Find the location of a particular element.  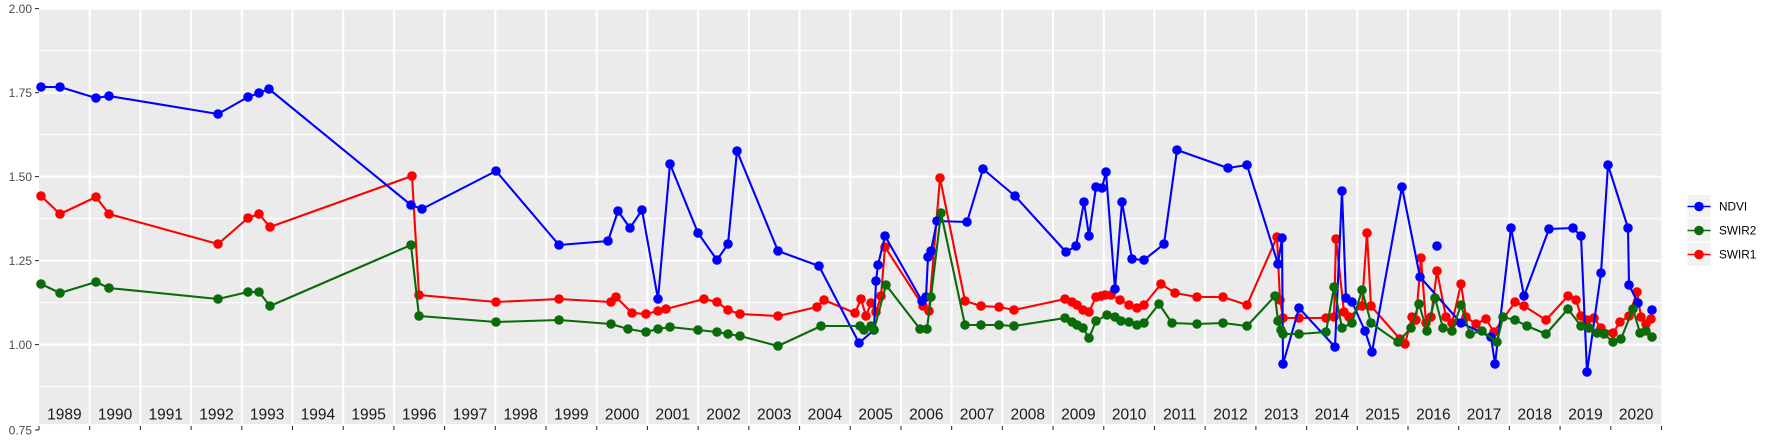

svg-text: 1990 is located at coordinates (115, 414).